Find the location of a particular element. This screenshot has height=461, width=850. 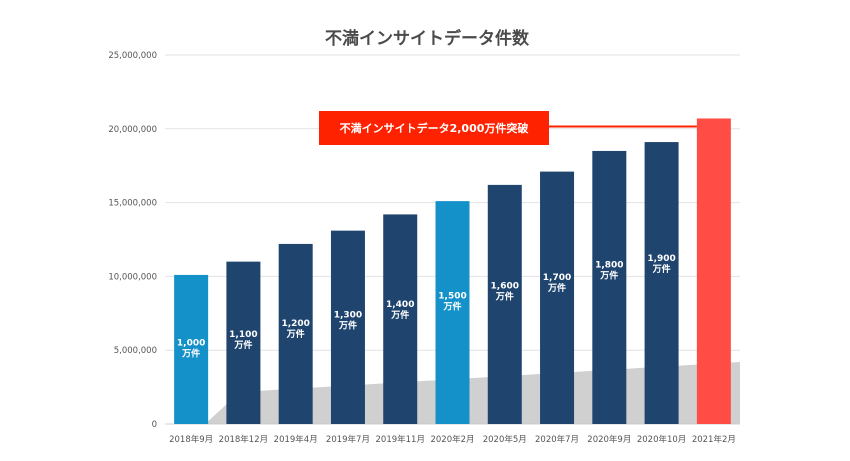

y-tick-label: 10,000,000 is located at coordinates (132, 277).